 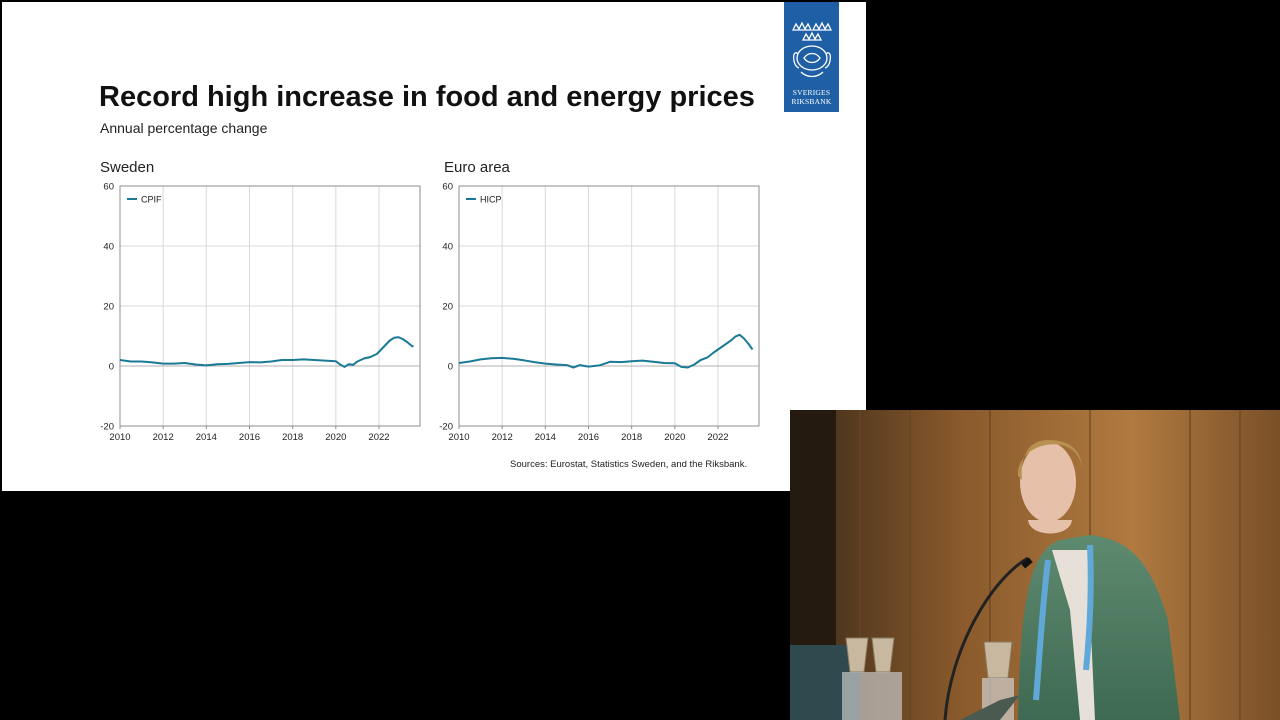 What do you see at coordinates (335, 437) in the screenshot?
I see `sweden-x-tick-label: 2020` at bounding box center [335, 437].